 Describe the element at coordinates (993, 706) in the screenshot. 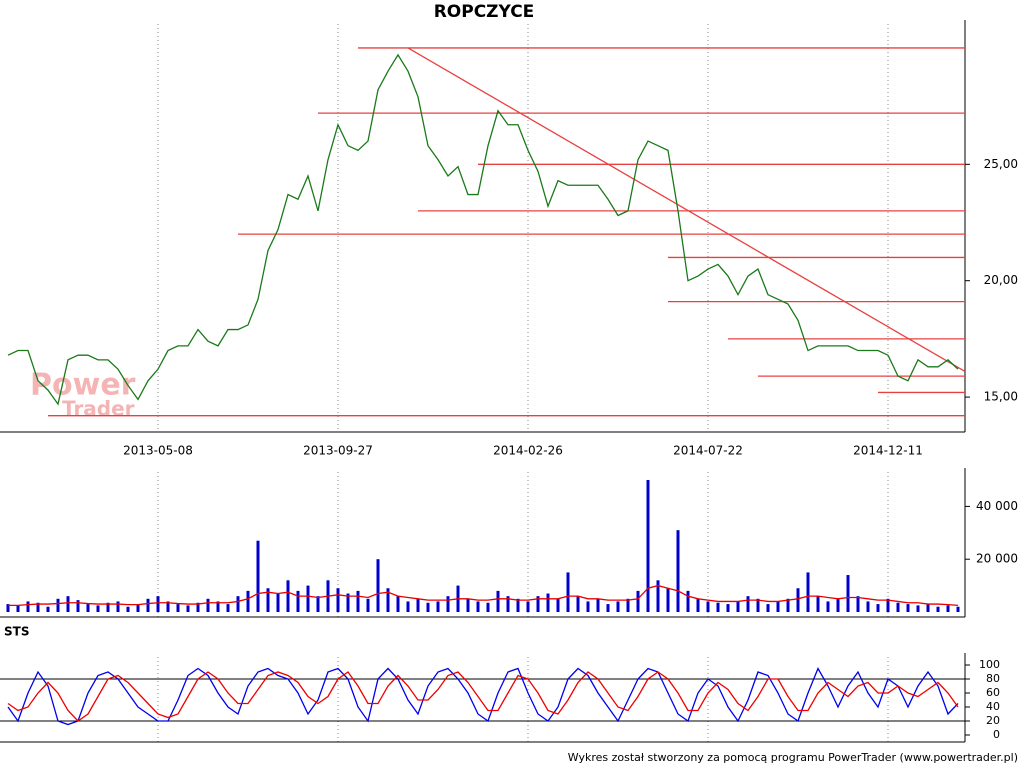

I see `y-tick-label: 40` at that location.